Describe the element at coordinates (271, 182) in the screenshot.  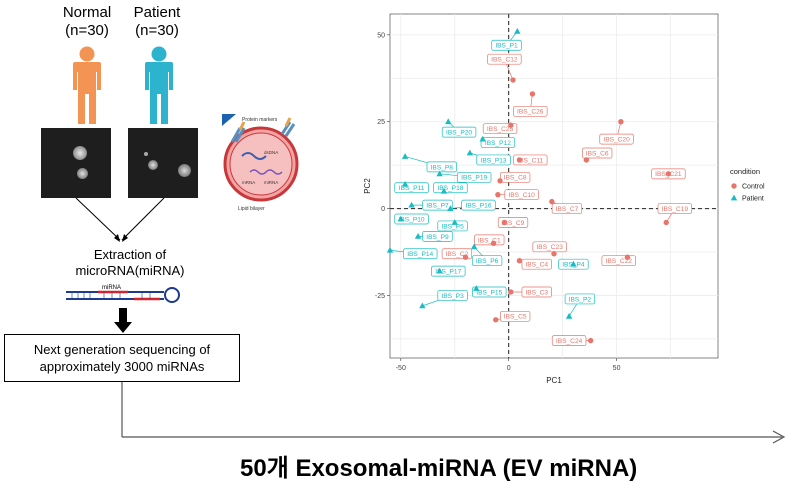
I see `mirna-label-exosome: miRNA` at that location.